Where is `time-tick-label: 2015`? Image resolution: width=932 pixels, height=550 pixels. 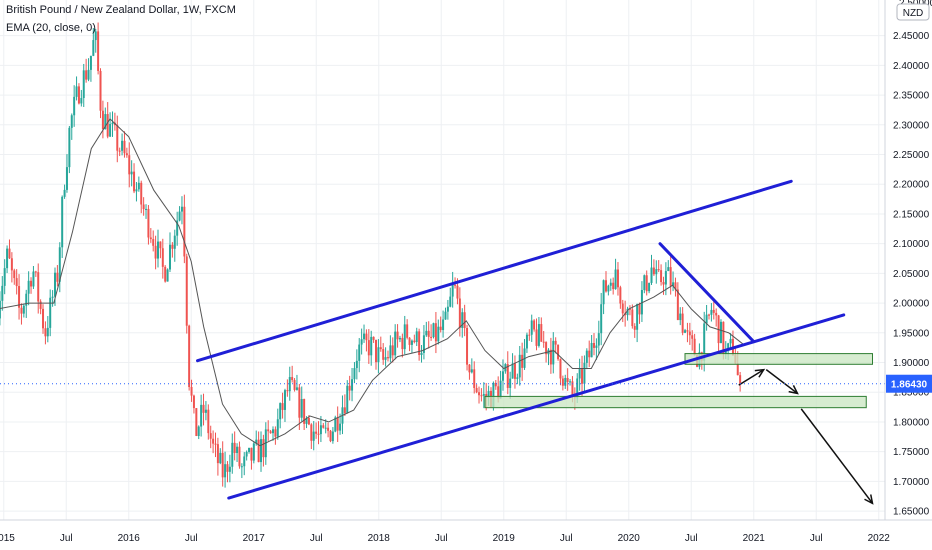 time-tick-label: 2015 is located at coordinates (7, 538).